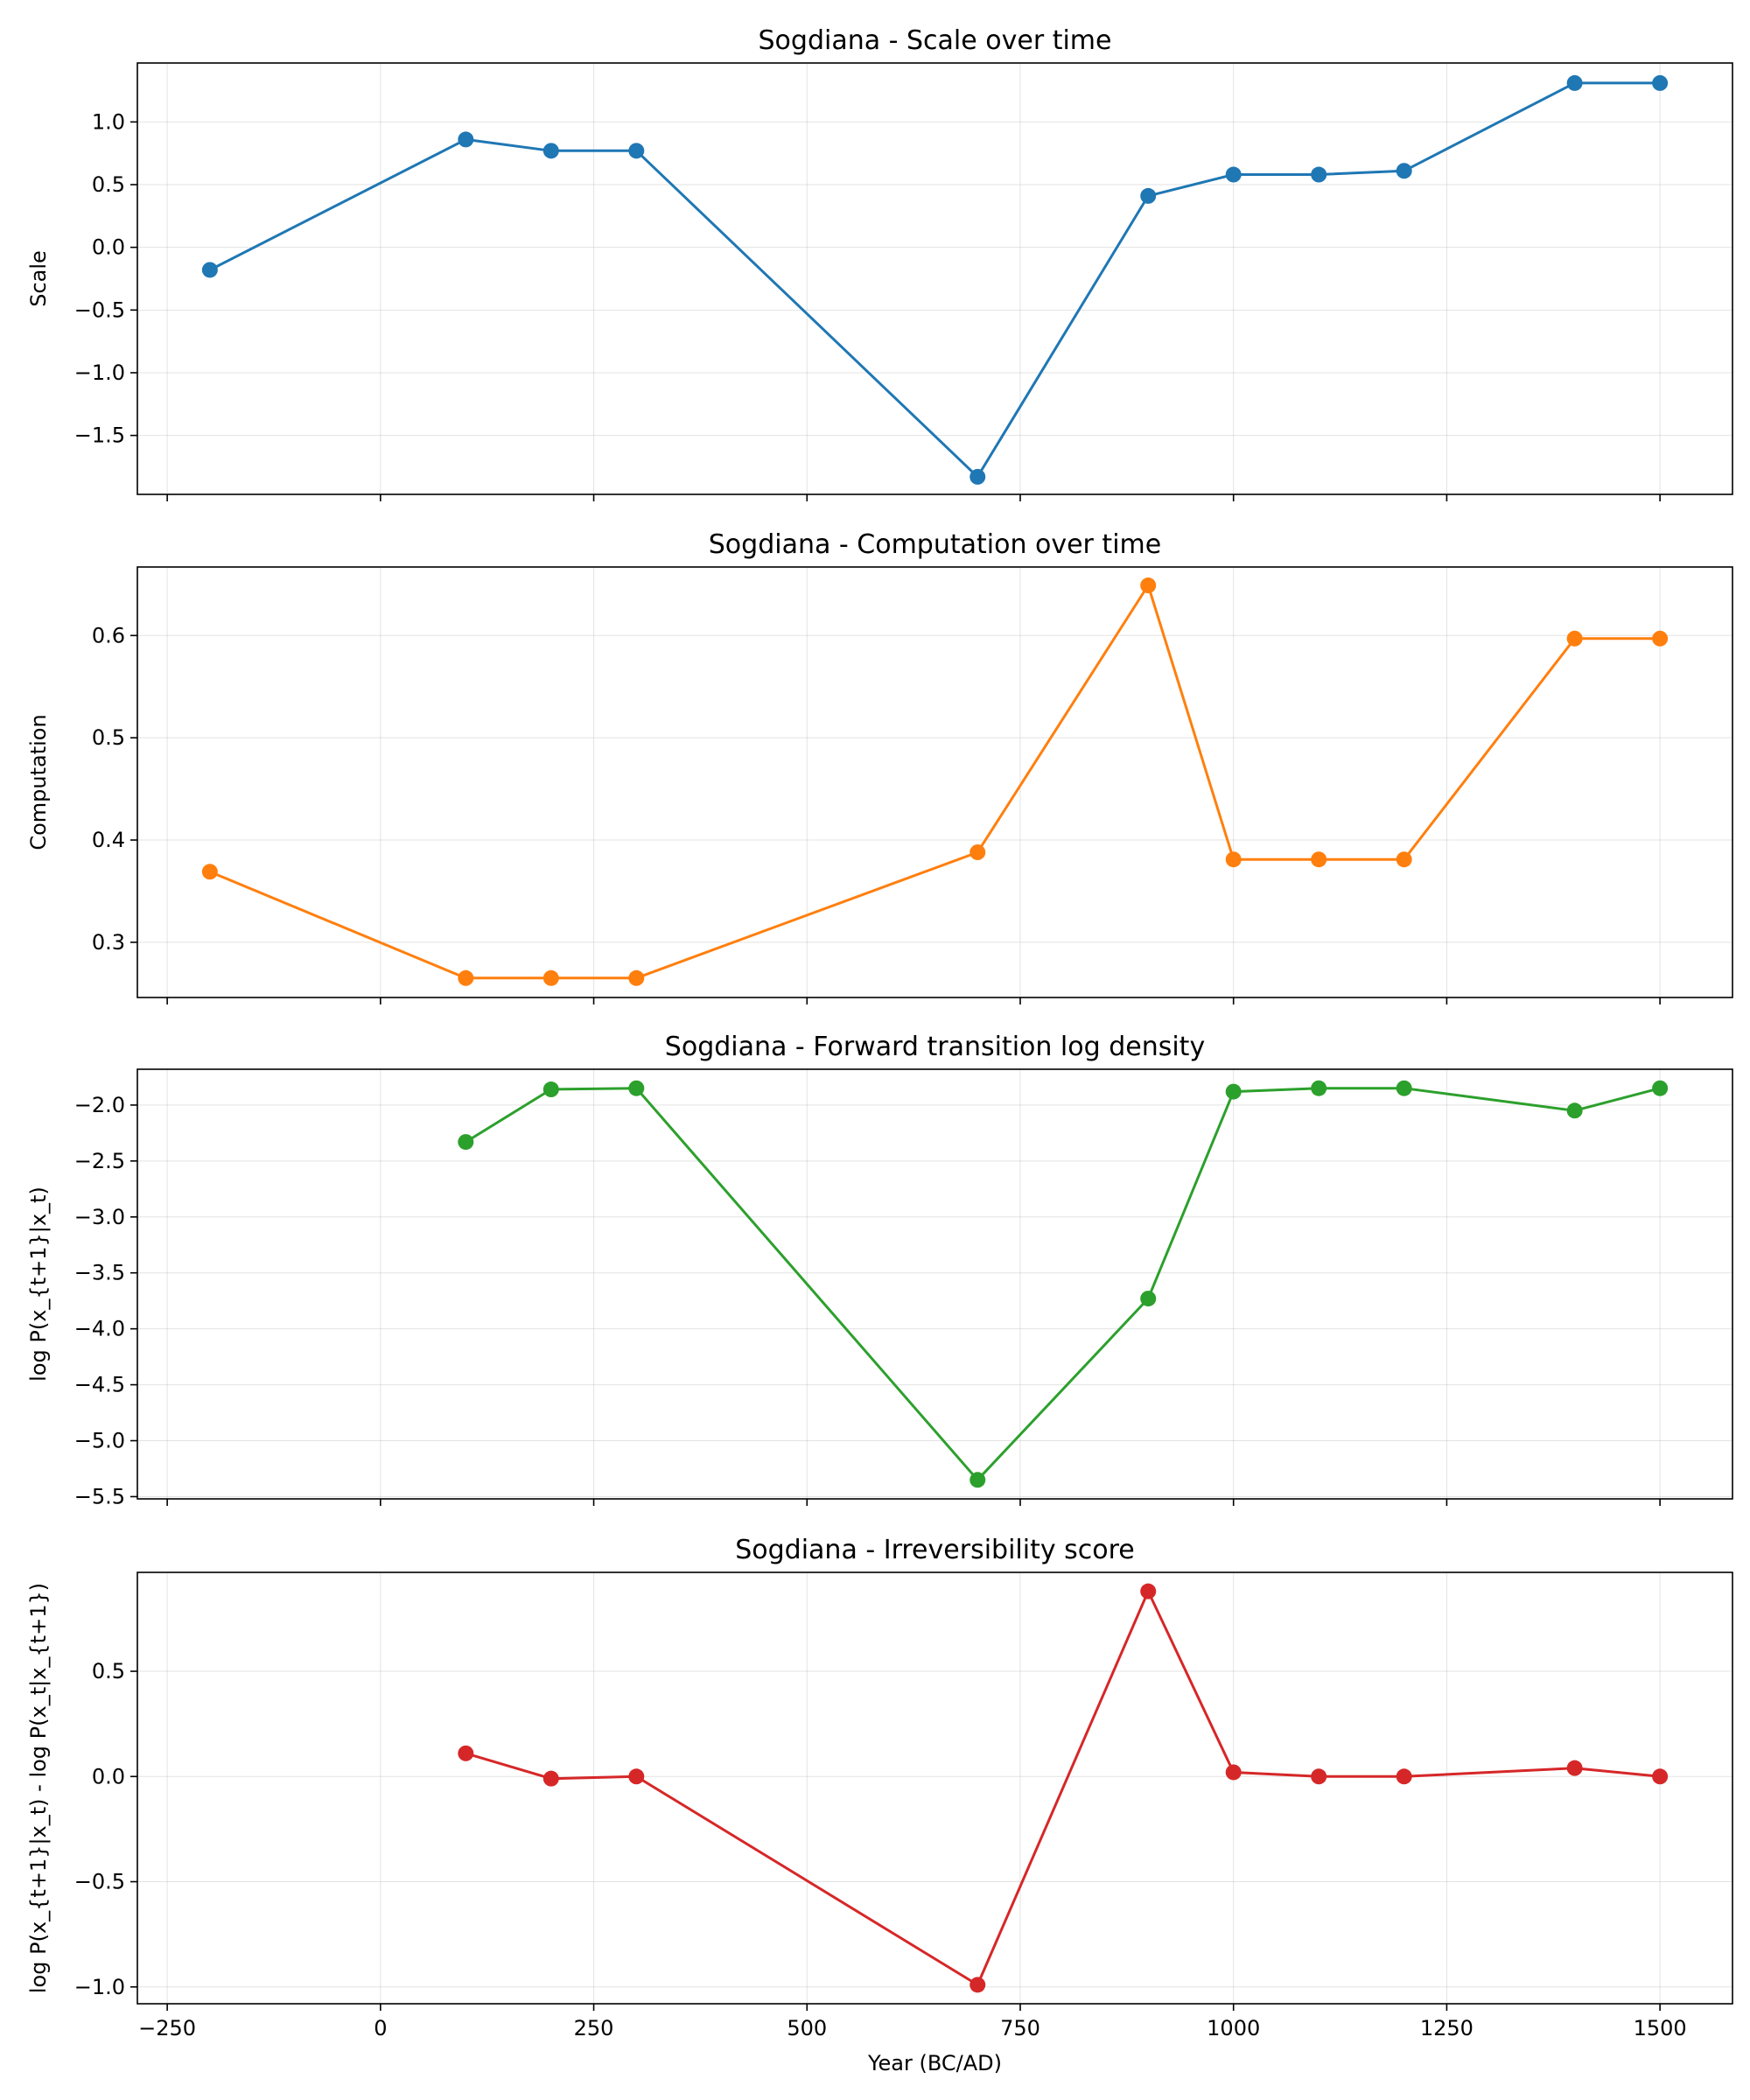 This screenshot has width=1750, height=2100. I want to click on y-tick-label: −2.0, so click(99, 1105).